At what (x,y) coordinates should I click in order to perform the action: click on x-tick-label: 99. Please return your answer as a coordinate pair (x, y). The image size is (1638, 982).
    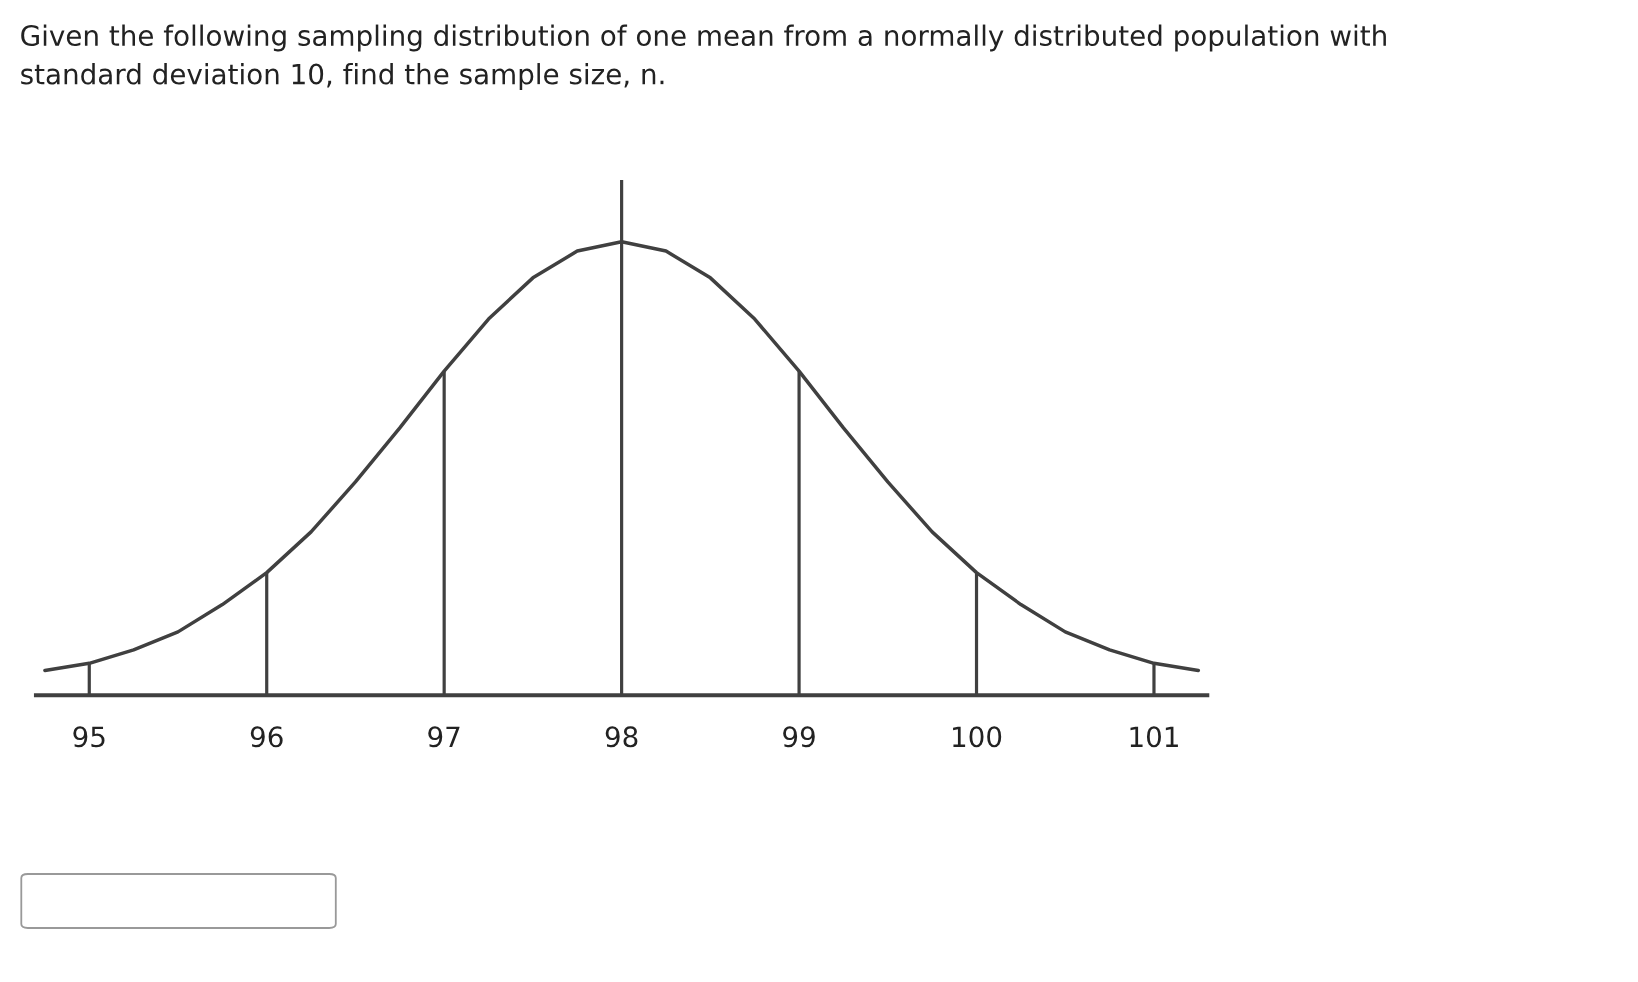
    Looking at the image, I should click on (799, 737).